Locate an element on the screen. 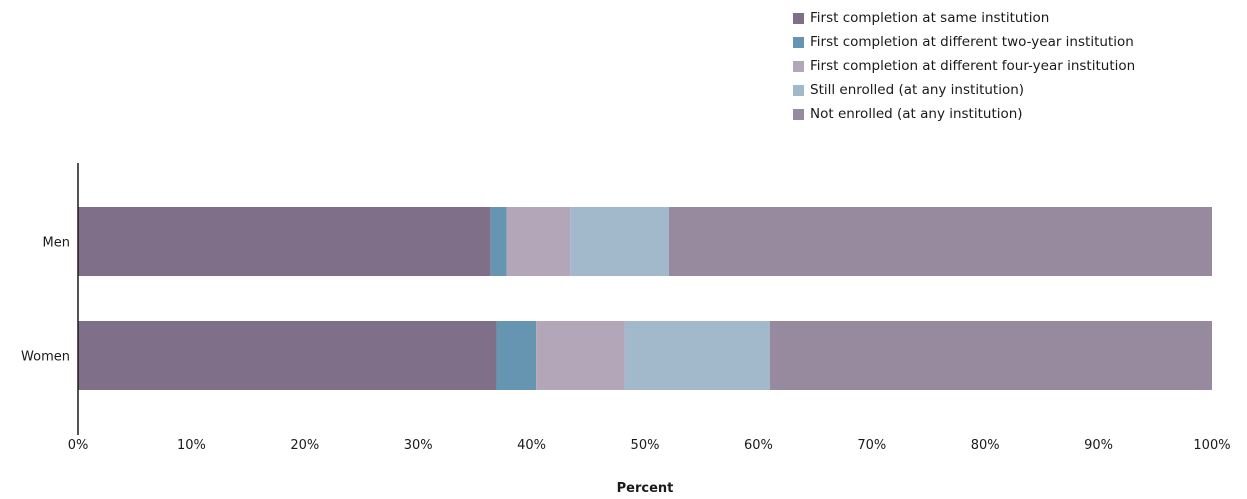 This screenshot has width=1247, height=499. legend-label: Not enrolled (at any institution) is located at coordinates (916, 114).